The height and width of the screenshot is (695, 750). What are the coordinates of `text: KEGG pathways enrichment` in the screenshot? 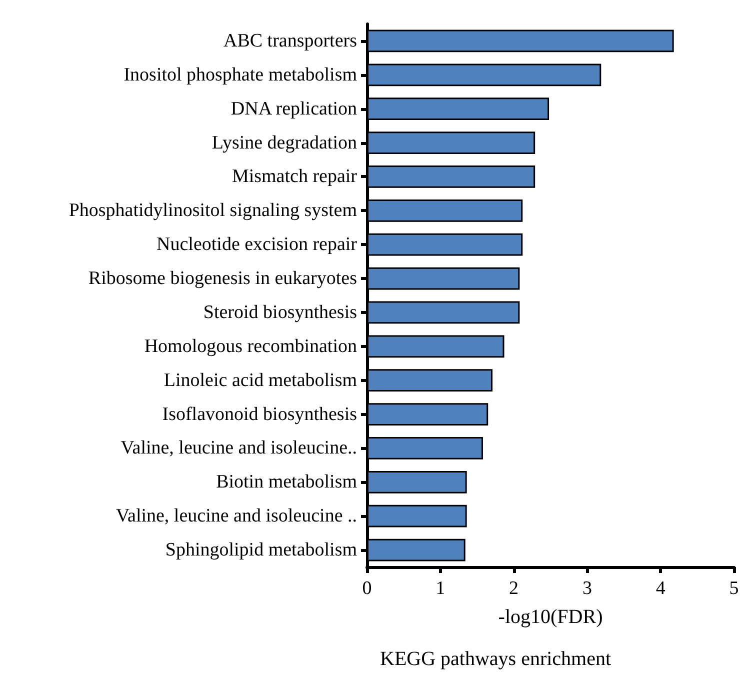 It's located at (496, 659).